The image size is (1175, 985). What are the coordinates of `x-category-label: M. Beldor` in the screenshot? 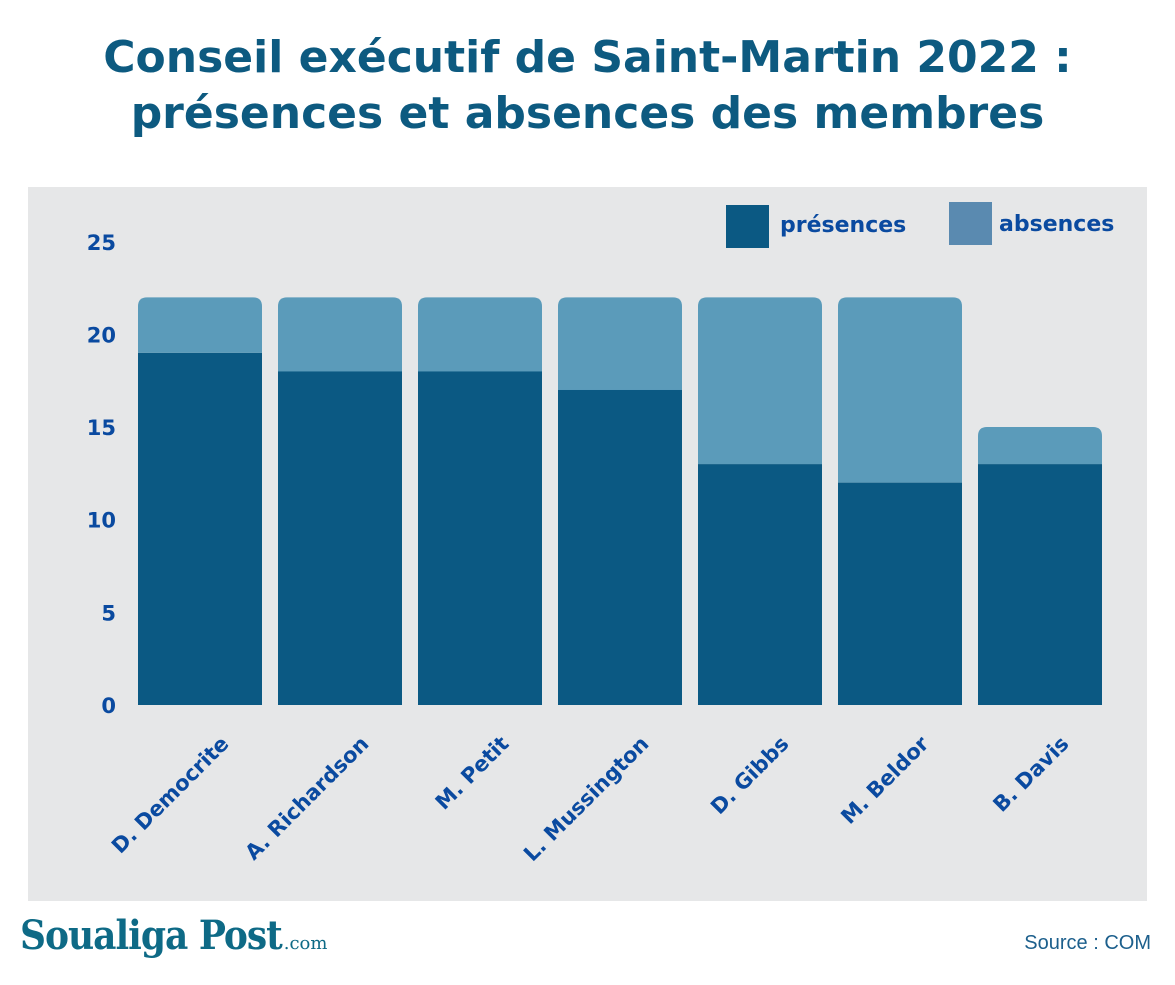 It's located at (885, 780).